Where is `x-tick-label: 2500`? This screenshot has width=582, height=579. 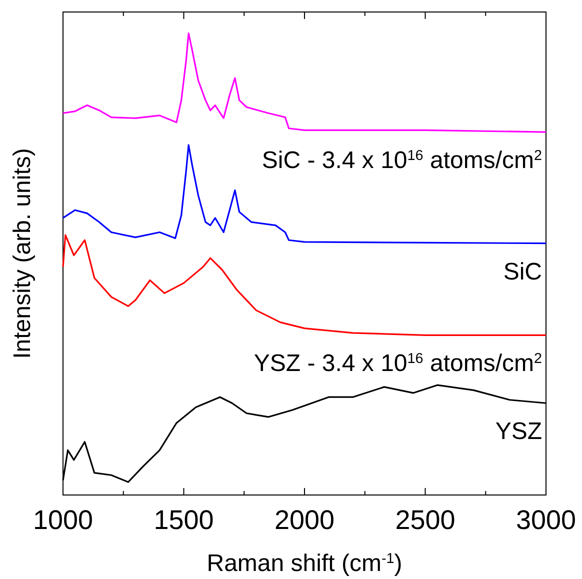
x-tick-label: 2500 is located at coordinates (425, 520).